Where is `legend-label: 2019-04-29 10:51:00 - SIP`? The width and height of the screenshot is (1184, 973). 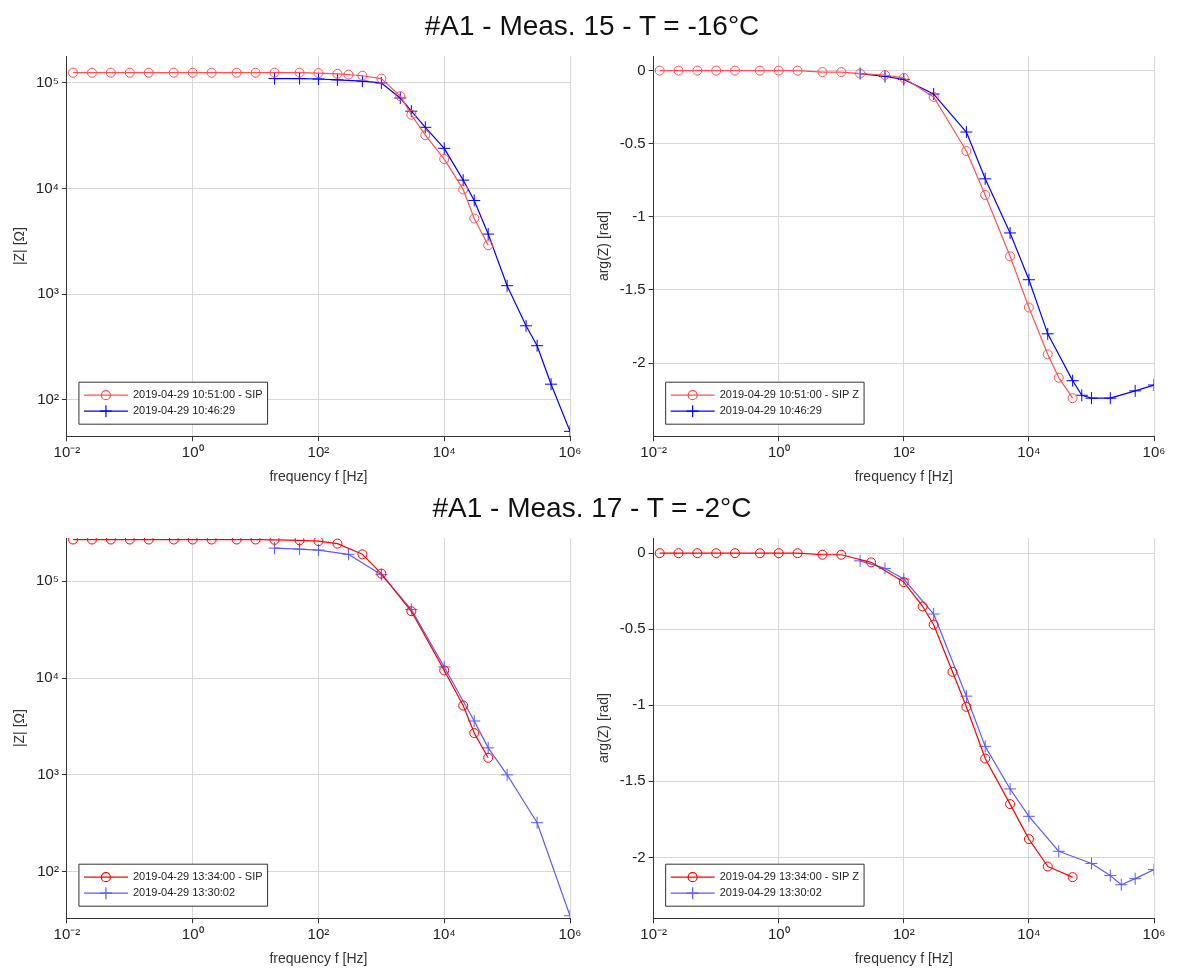
legend-label: 2019-04-29 10:51:00 - SIP is located at coordinates (197, 394).